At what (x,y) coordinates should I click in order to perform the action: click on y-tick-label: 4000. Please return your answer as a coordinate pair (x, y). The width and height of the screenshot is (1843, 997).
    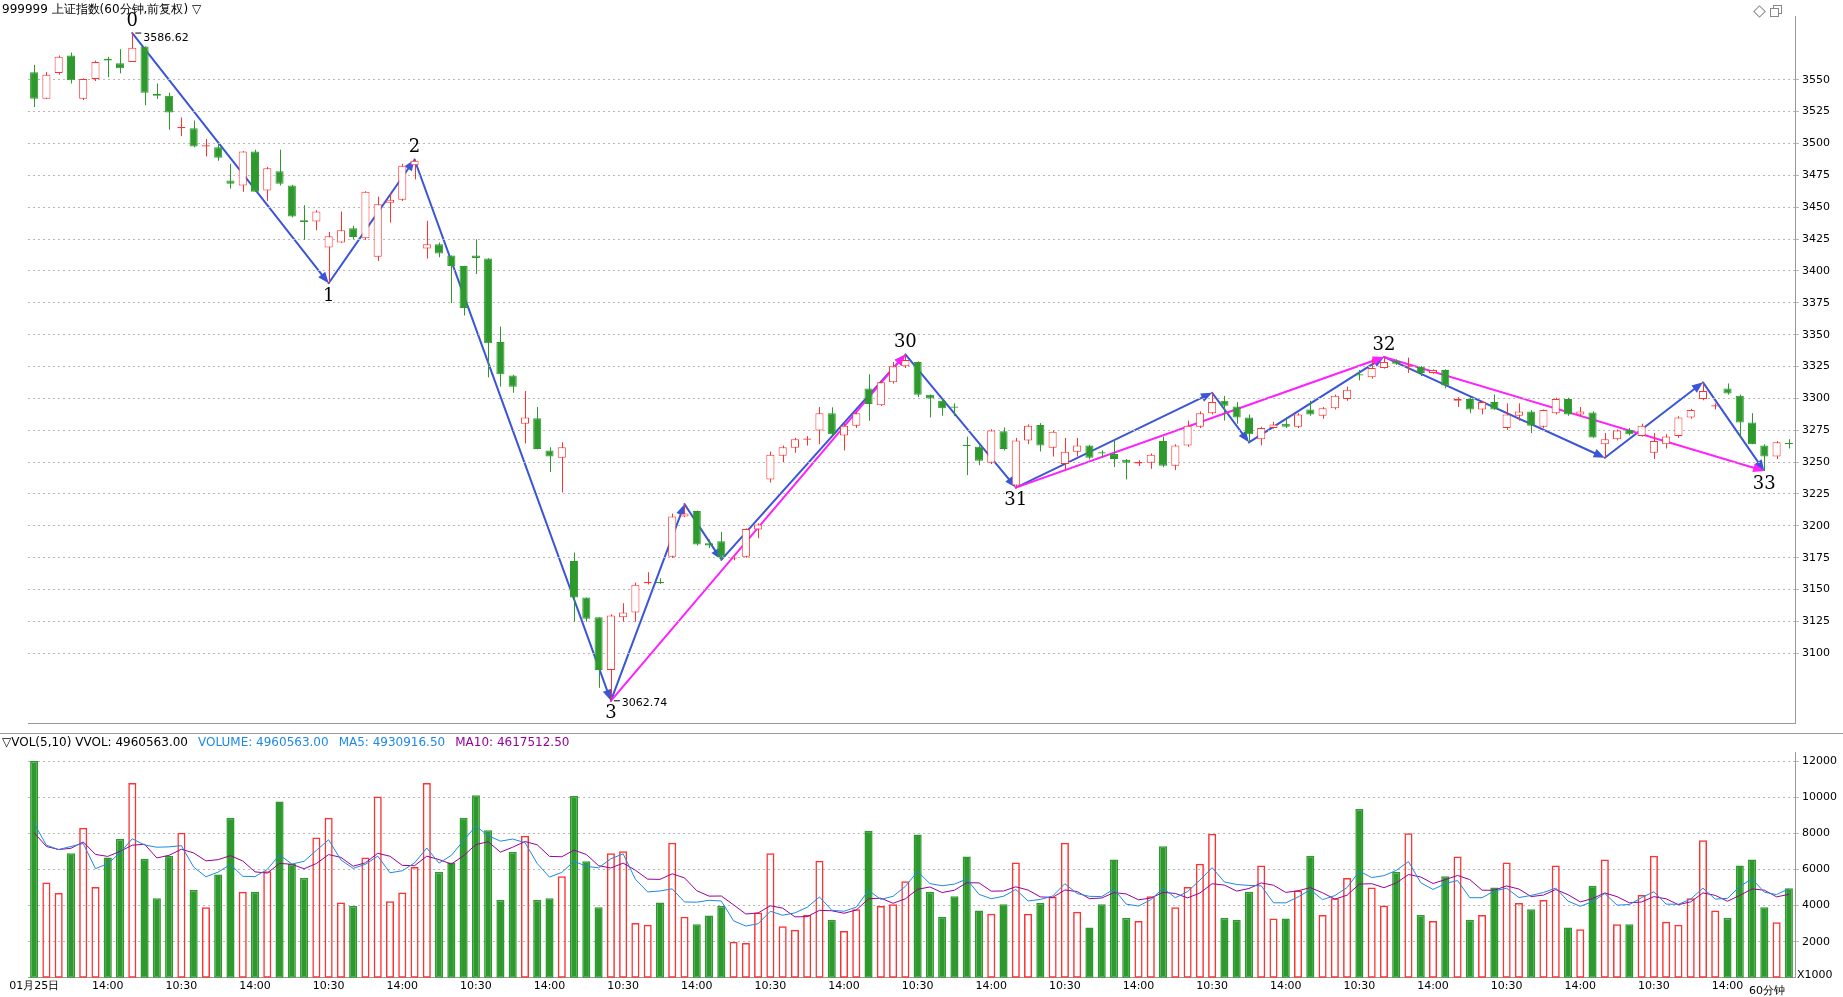
    Looking at the image, I should click on (1816, 905).